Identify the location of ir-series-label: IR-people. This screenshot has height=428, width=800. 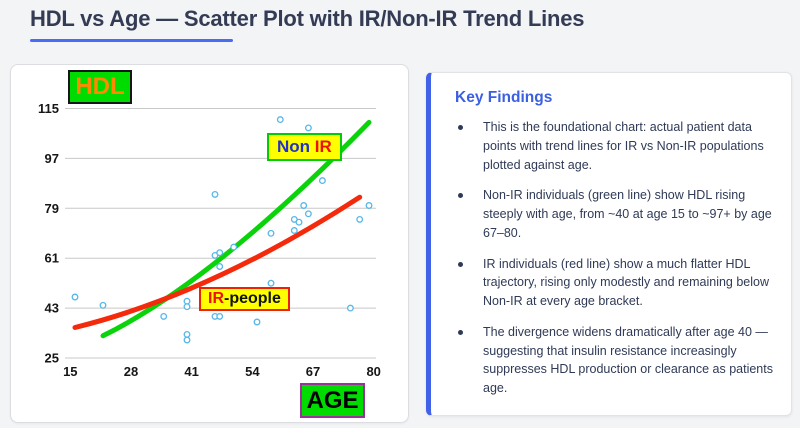
(244, 299).